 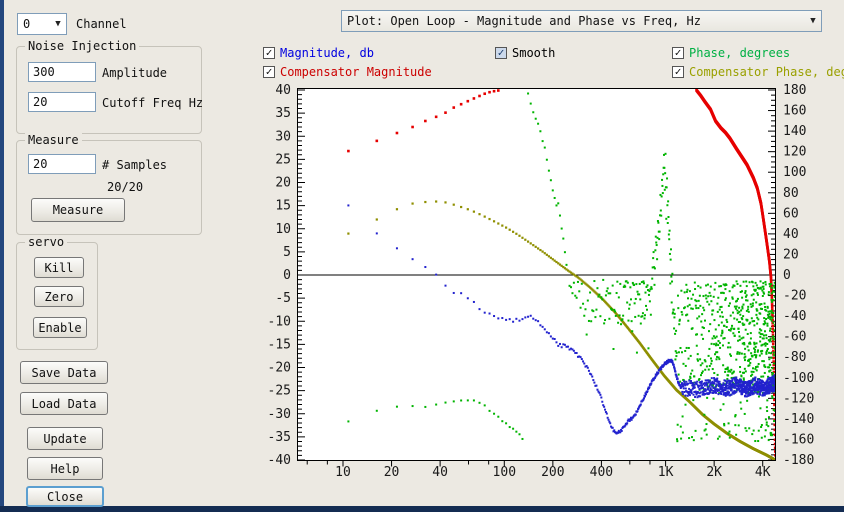 I want to click on load-data-button: Load Data, so click(x=64, y=403).